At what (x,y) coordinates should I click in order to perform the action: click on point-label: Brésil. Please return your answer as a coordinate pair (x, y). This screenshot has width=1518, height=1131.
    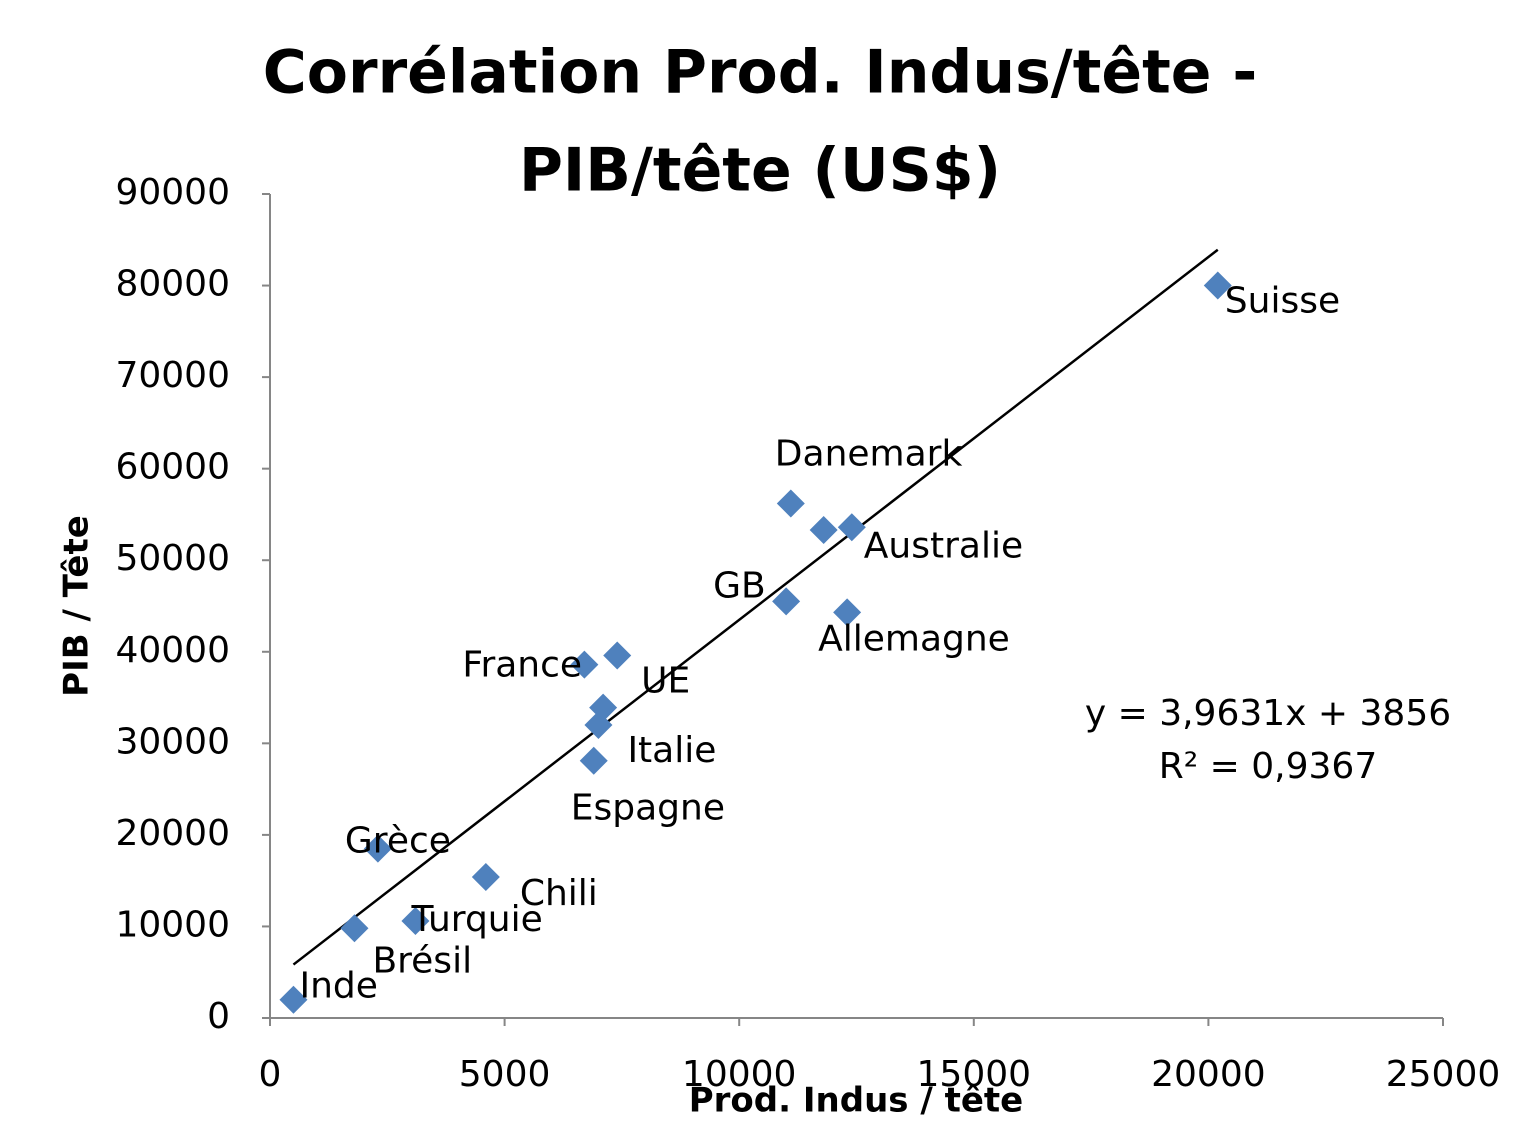
    Looking at the image, I should click on (422, 960).